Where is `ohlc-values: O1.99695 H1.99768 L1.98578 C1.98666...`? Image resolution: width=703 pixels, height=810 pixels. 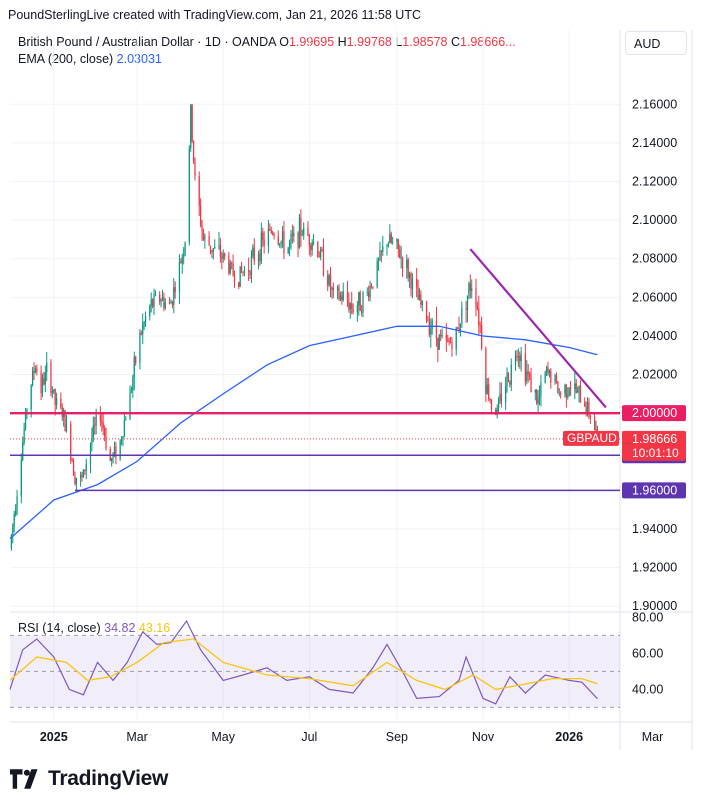
ohlc-values: O1.99695 H1.99768 L1.98578 C1.98666... is located at coordinates (397, 42).